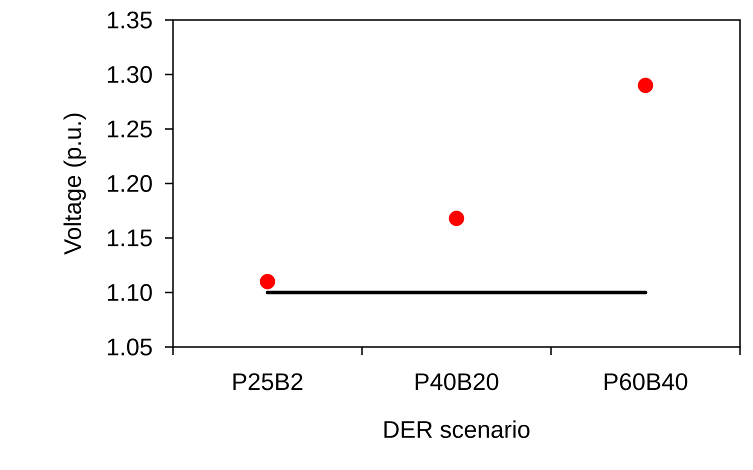  I want to click on x-axis-title: DER scenario, so click(457, 429).